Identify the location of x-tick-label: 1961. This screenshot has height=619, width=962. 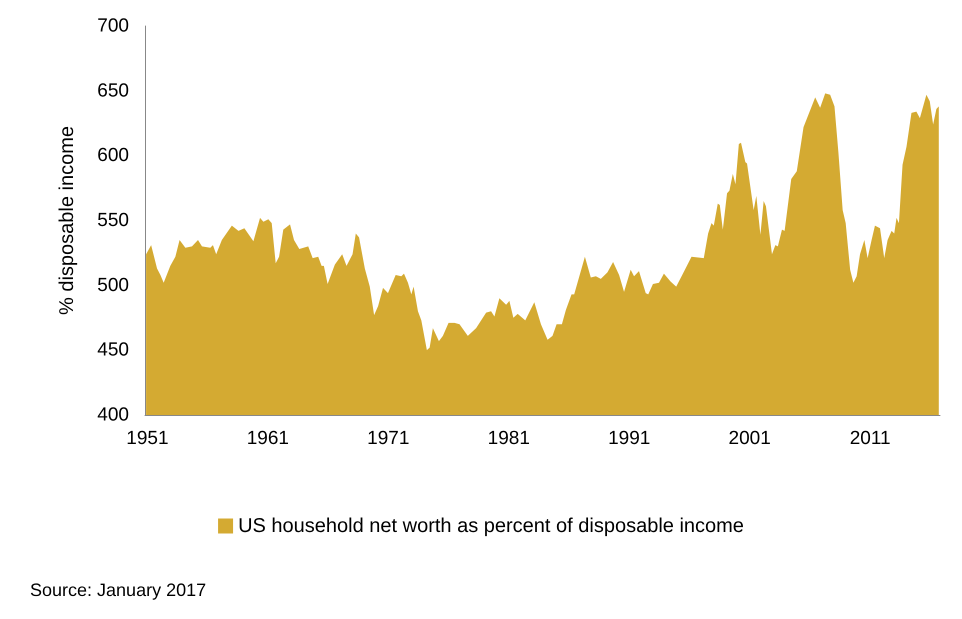
(268, 438).